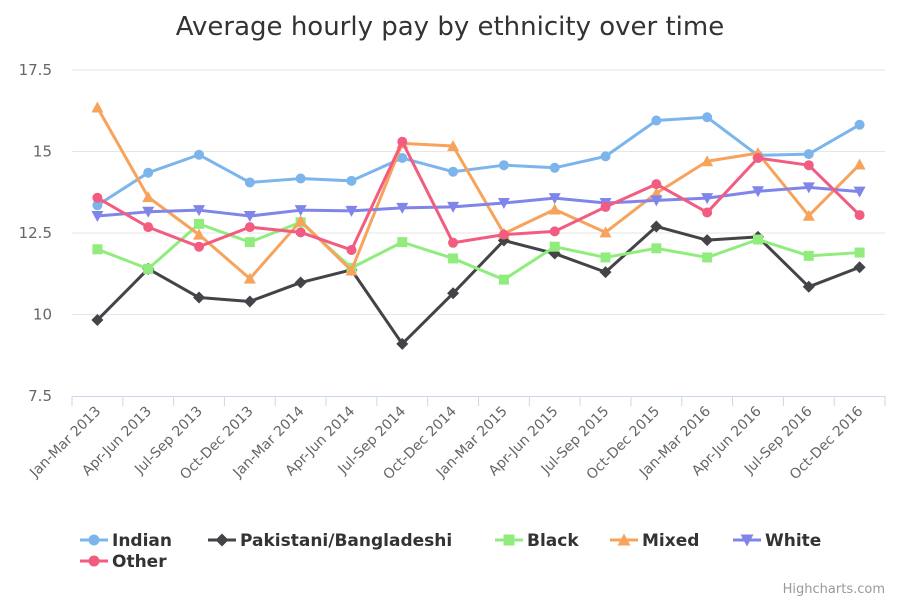 Image resolution: width=900 pixels, height=604 pixels. Describe the element at coordinates (654, 541) in the screenshot. I see `legend-item-mixed: Mixed` at that location.